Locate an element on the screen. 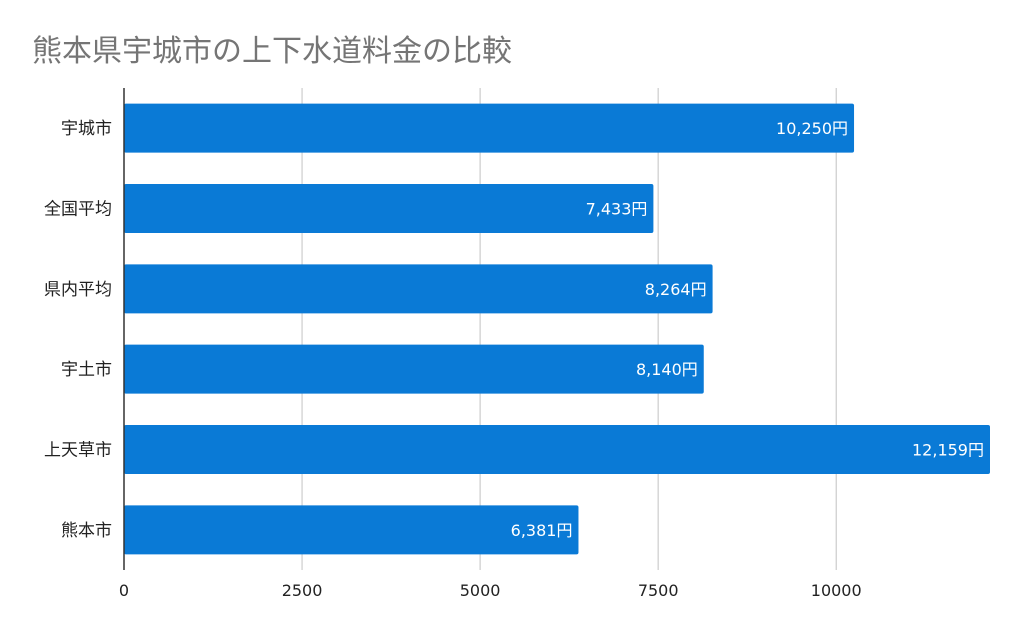 The height and width of the screenshot is (633, 1024). bar-value-label: 6,381円 is located at coordinates (542, 530).